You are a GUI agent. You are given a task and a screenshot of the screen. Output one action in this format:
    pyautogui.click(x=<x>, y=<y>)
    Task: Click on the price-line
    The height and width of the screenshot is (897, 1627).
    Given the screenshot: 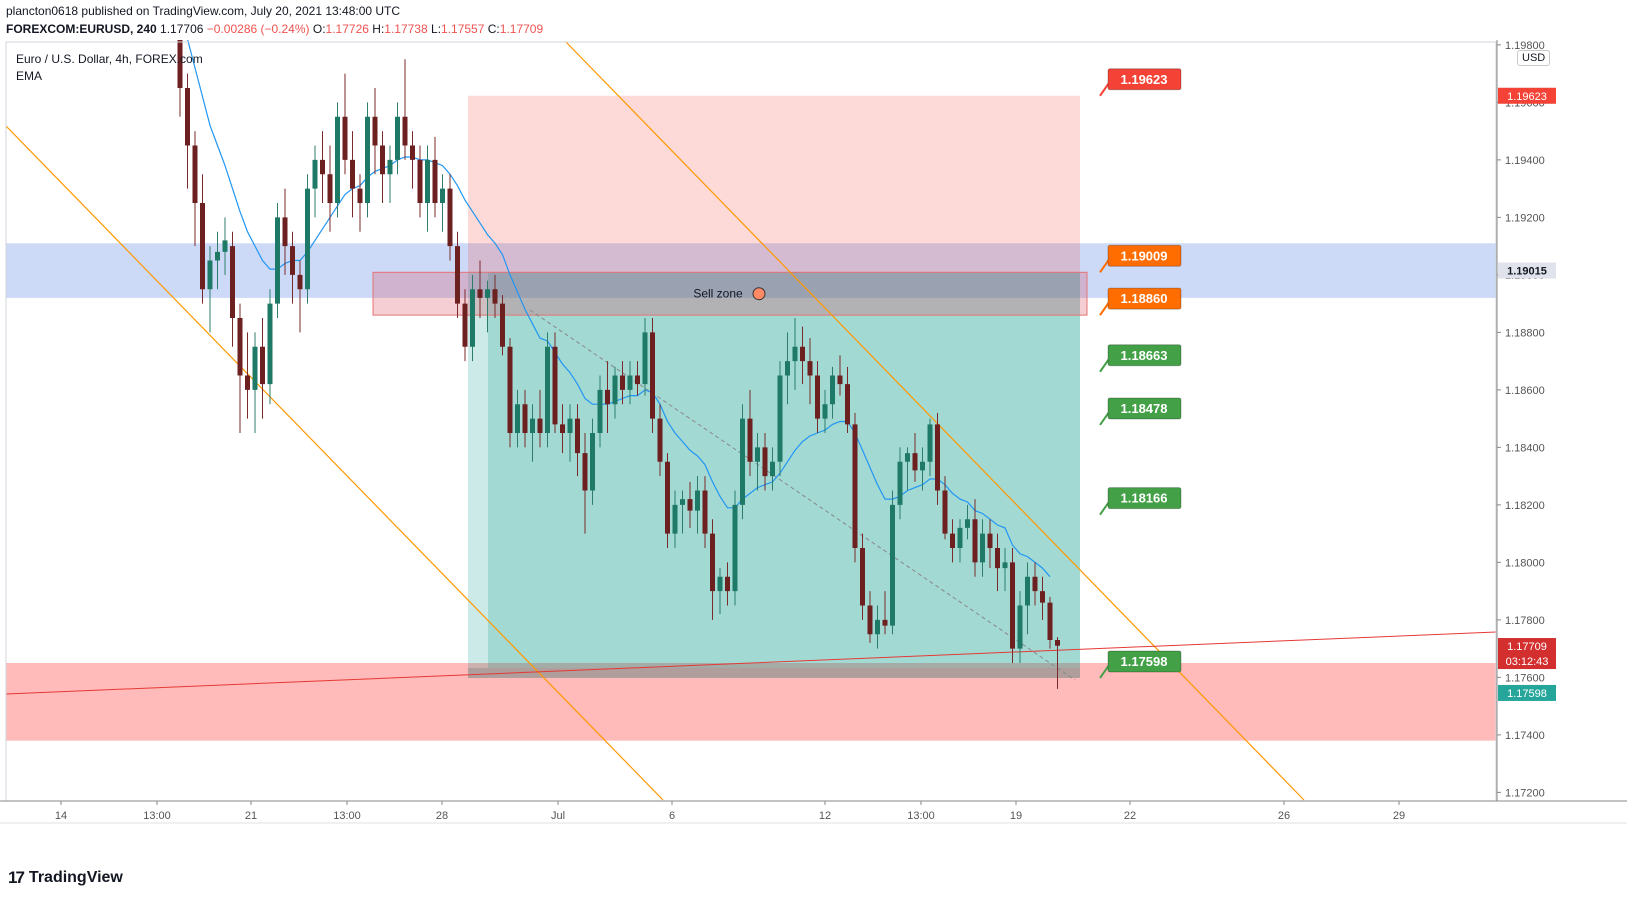 What is the action you would take?
    pyautogui.click(x=751, y=663)
    